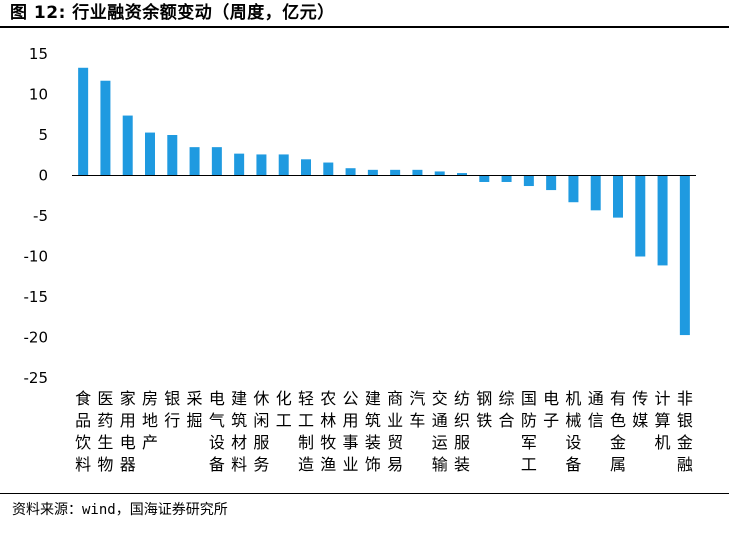  Describe the element at coordinates (395, 172) in the screenshot. I see `bar-商业贸易` at that location.